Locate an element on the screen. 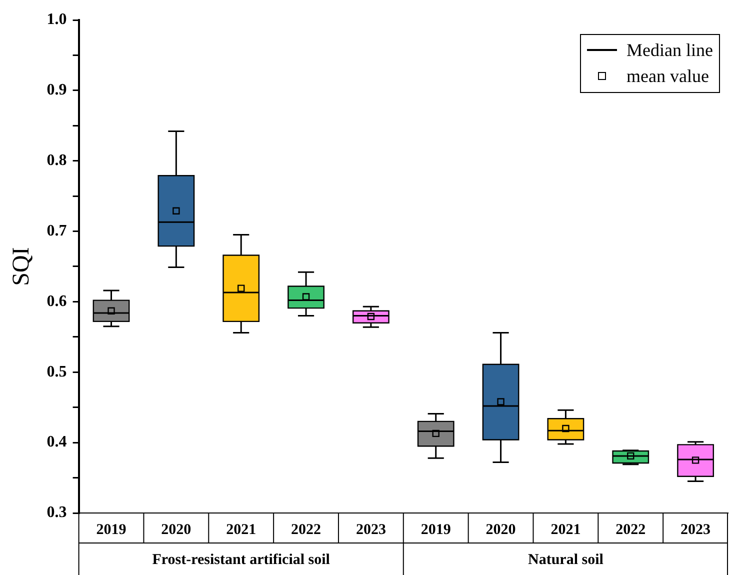  y-axis-title: SQI is located at coordinates (21, 266).